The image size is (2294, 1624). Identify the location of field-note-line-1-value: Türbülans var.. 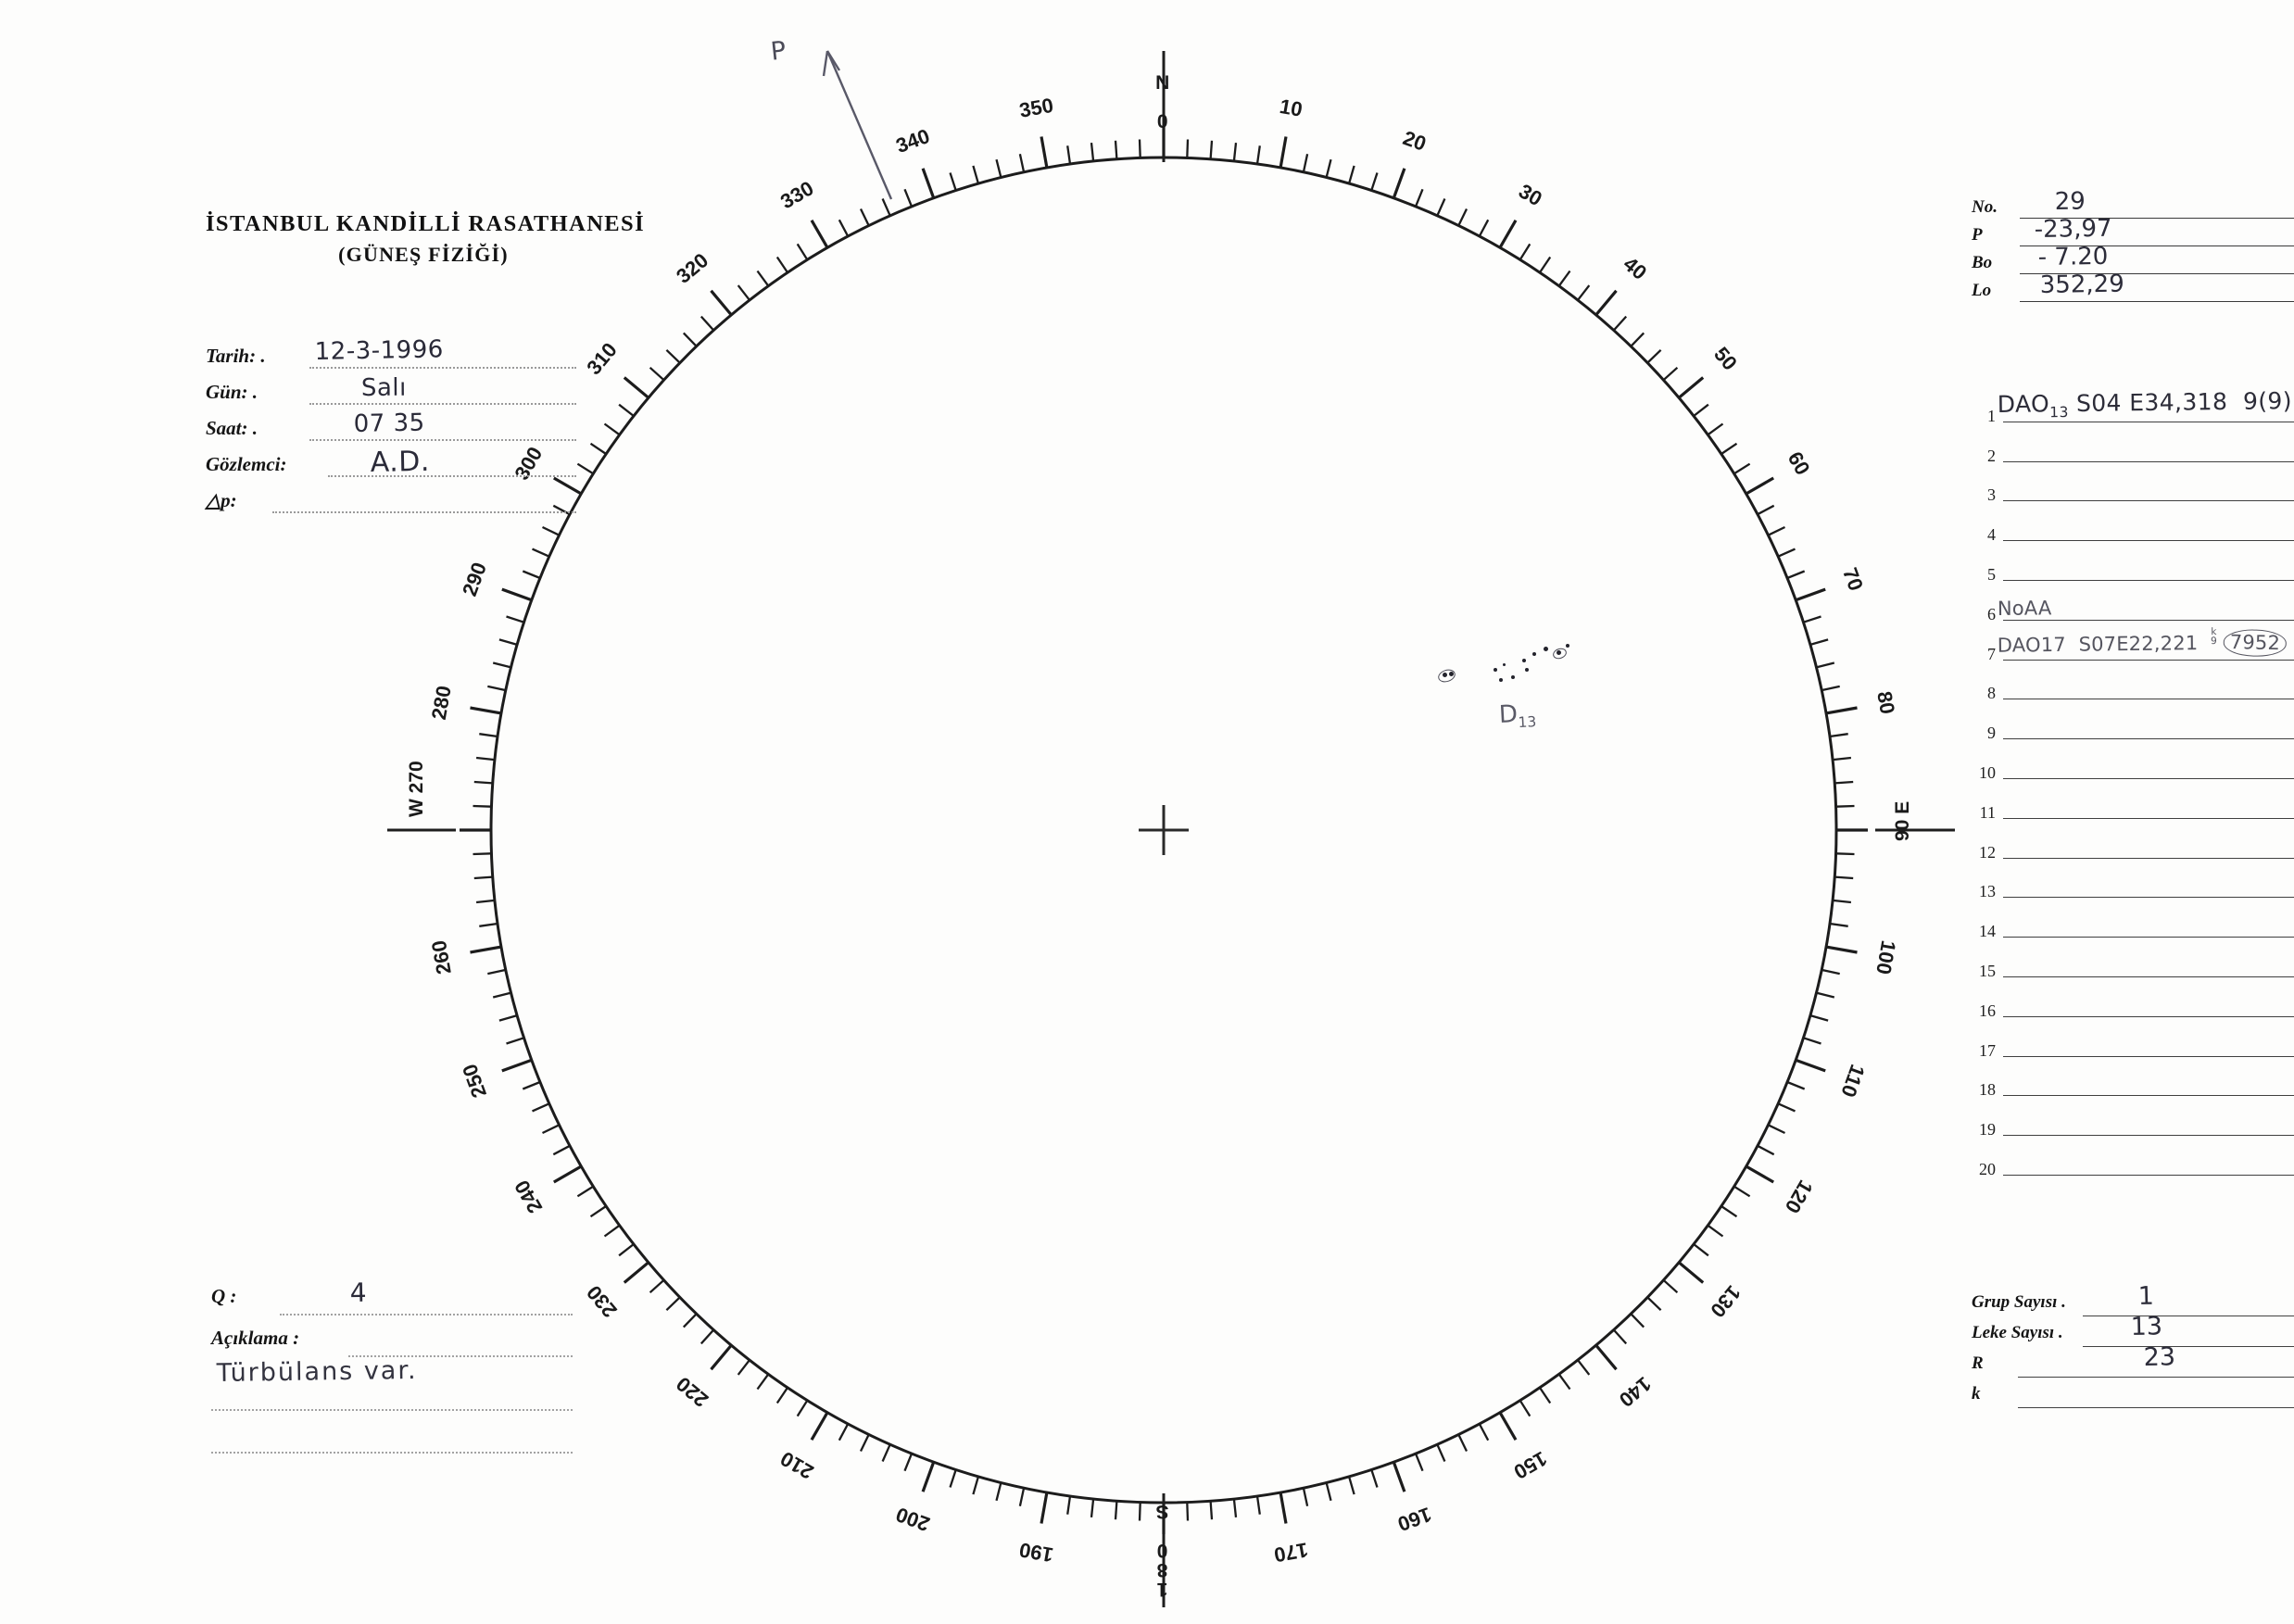
(317, 1371).